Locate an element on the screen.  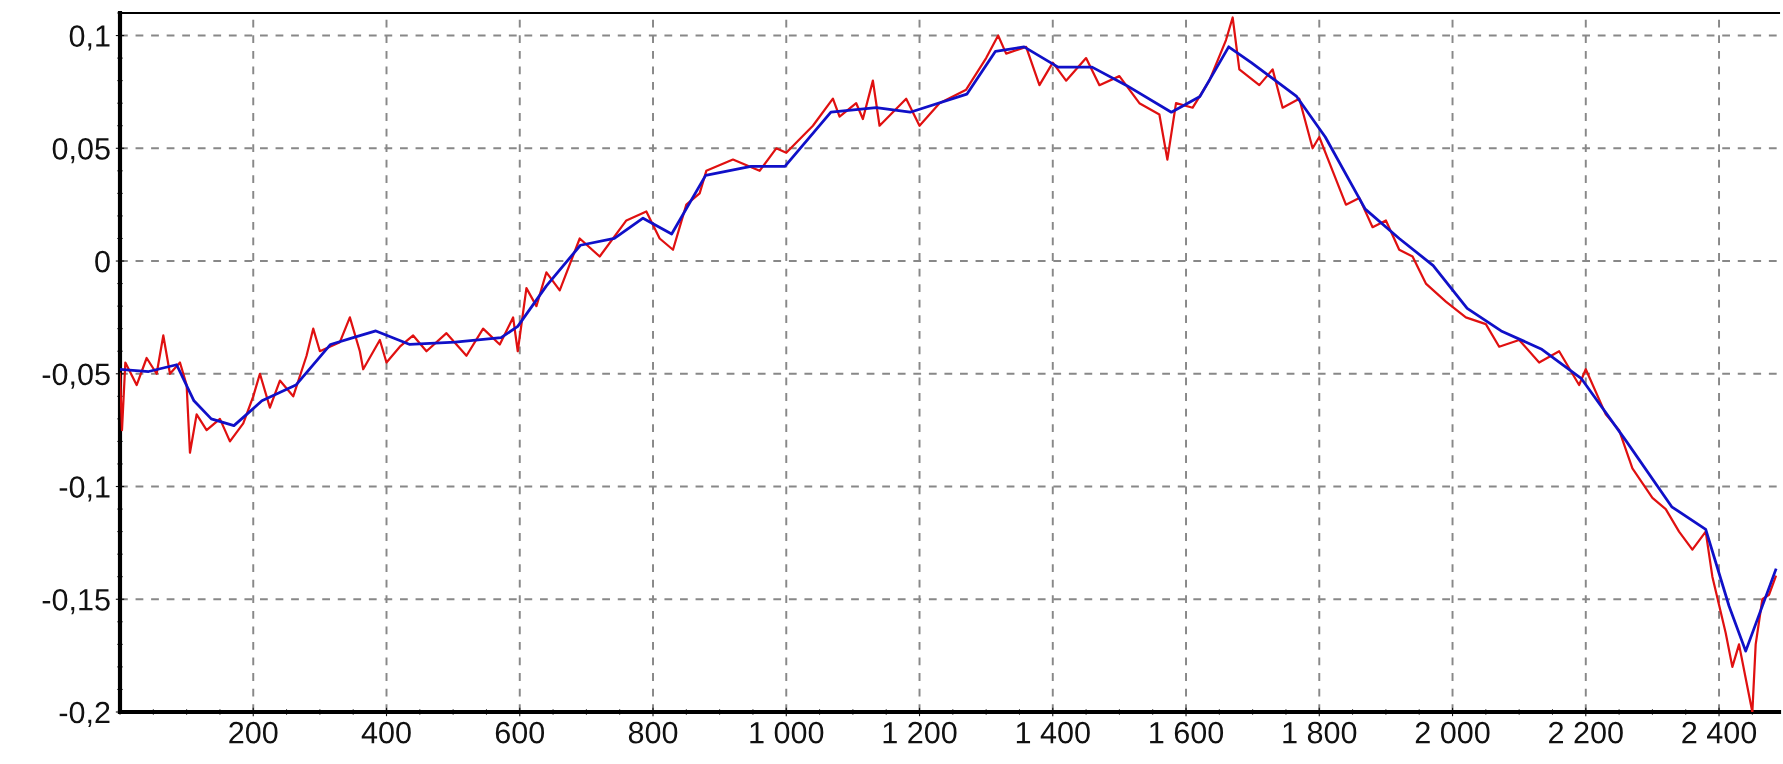
x-tick-label: 2 400 is located at coordinates (1719, 732).